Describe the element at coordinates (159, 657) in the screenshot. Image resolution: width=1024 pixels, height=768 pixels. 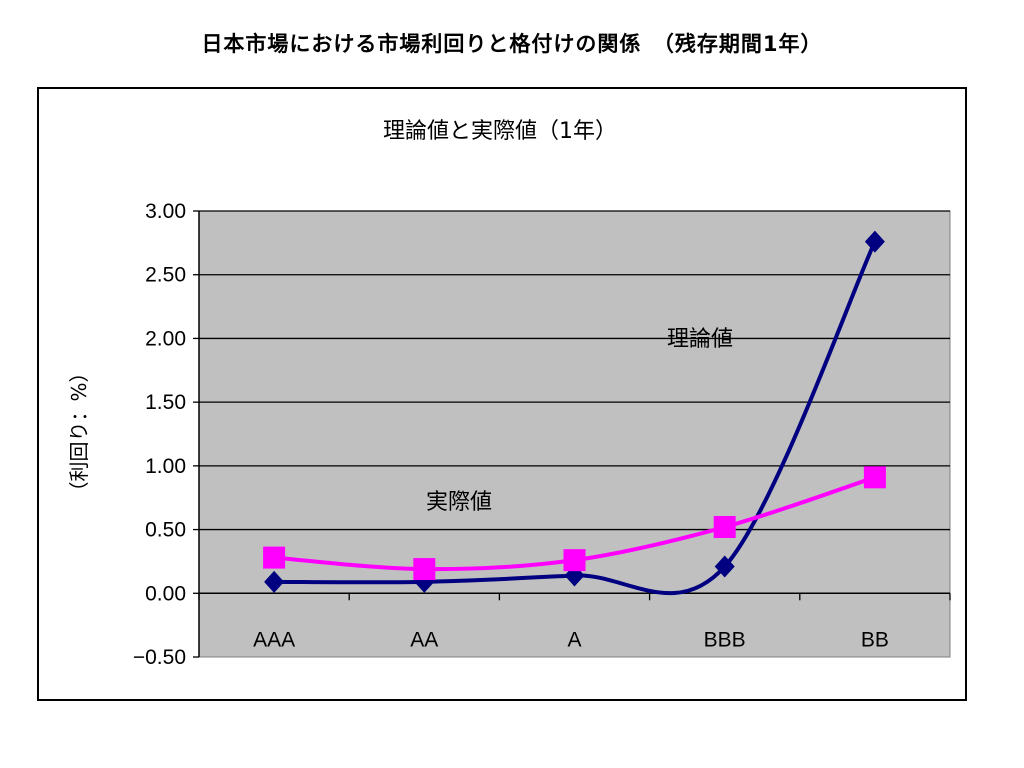
I see `y-tick-label: −0.50` at that location.